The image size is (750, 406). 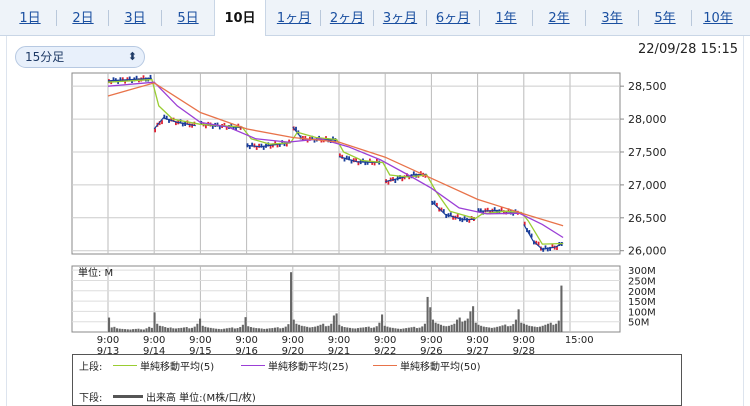 I want to click on tab-period-1: 2日, so click(x=83, y=18).